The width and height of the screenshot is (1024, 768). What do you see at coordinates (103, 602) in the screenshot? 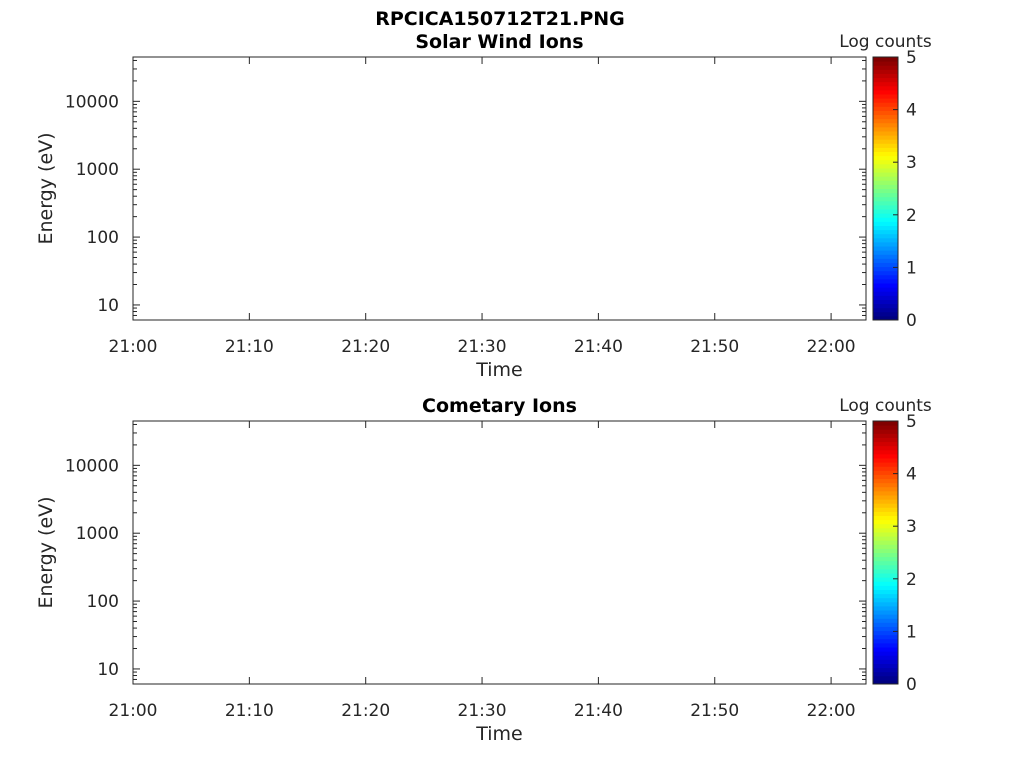
I see `y-tick-label: 100` at bounding box center [103, 602].